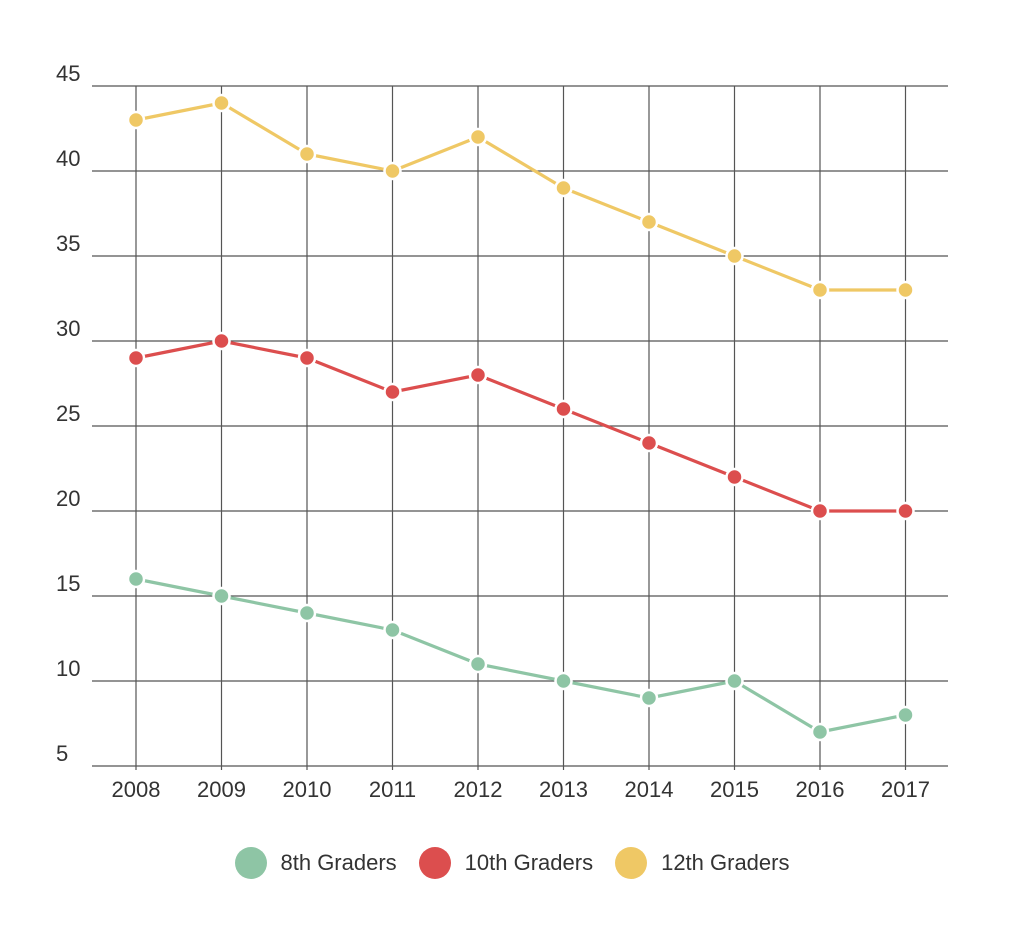 The height and width of the screenshot is (942, 1024). What do you see at coordinates (68, 73) in the screenshot?
I see `y-tick-label: 45` at bounding box center [68, 73].